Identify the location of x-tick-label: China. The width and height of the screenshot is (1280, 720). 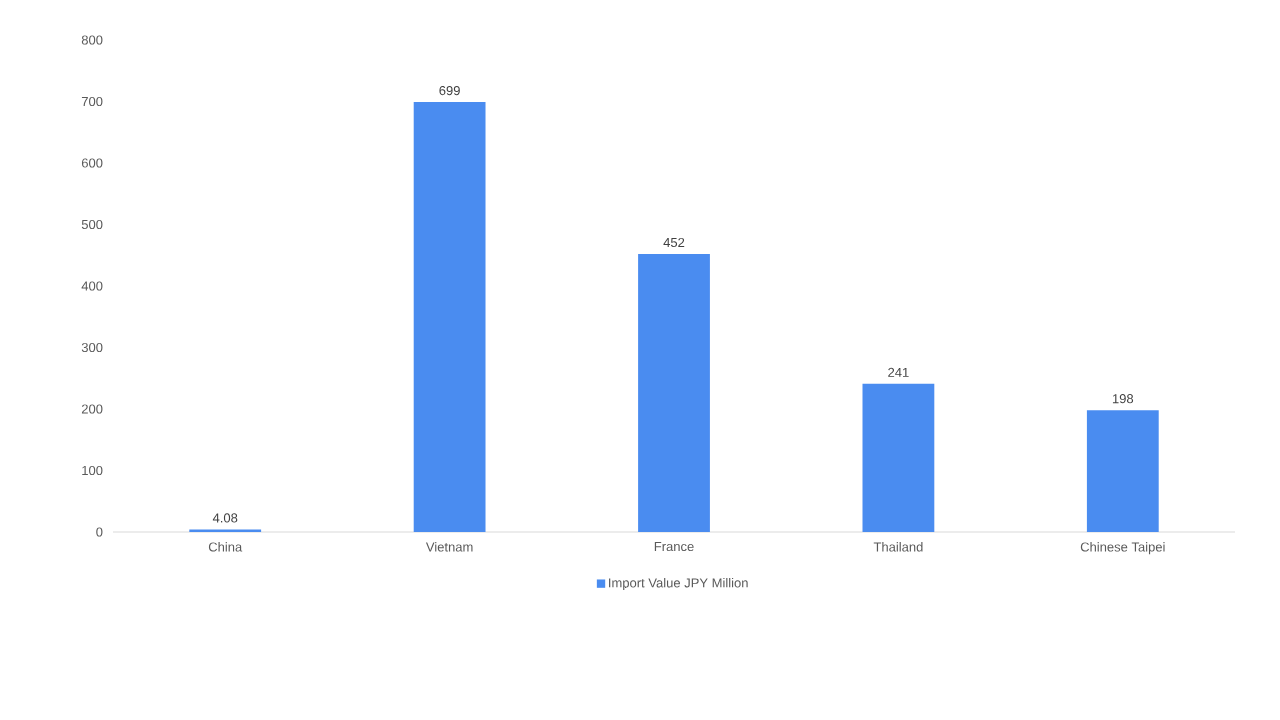
(225, 547).